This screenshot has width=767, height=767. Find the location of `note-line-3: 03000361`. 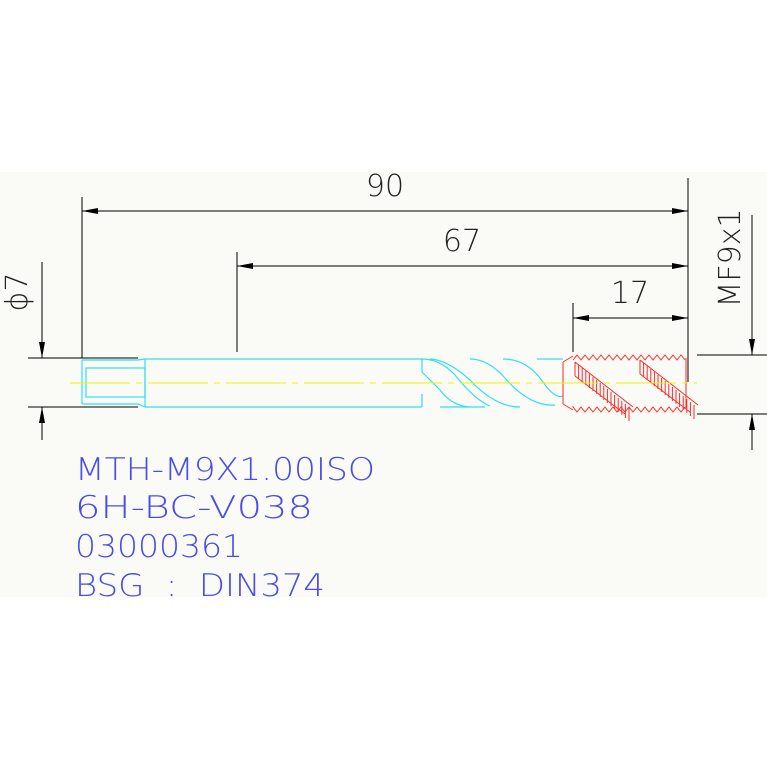

note-line-3: 03000361 is located at coordinates (159, 547).